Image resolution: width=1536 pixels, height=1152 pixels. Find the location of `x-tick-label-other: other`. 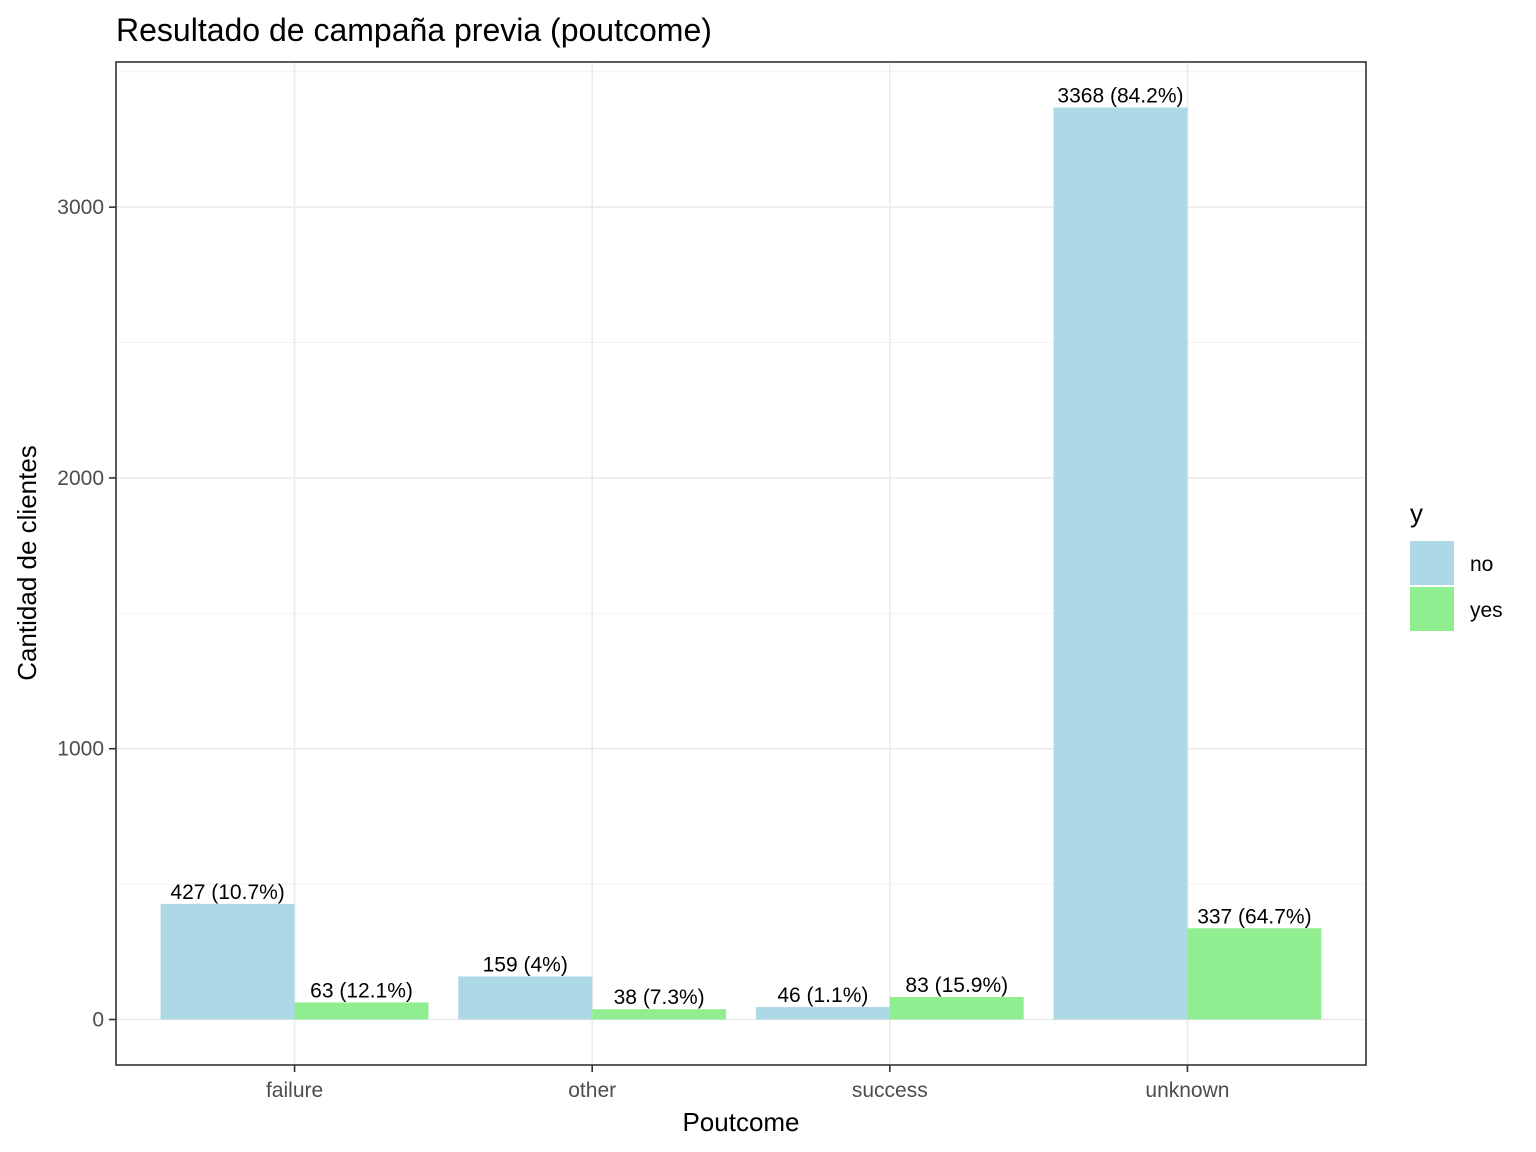

x-tick-label-other: other is located at coordinates (592, 1090).